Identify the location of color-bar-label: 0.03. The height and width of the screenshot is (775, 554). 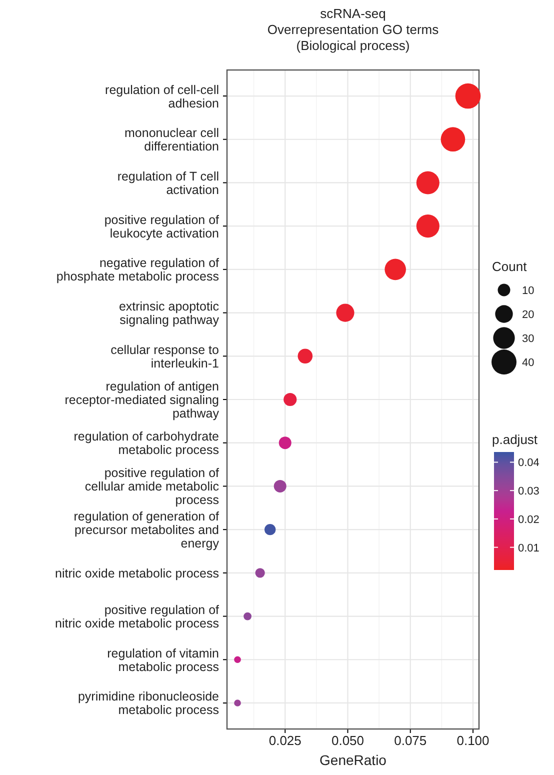
(529, 492).